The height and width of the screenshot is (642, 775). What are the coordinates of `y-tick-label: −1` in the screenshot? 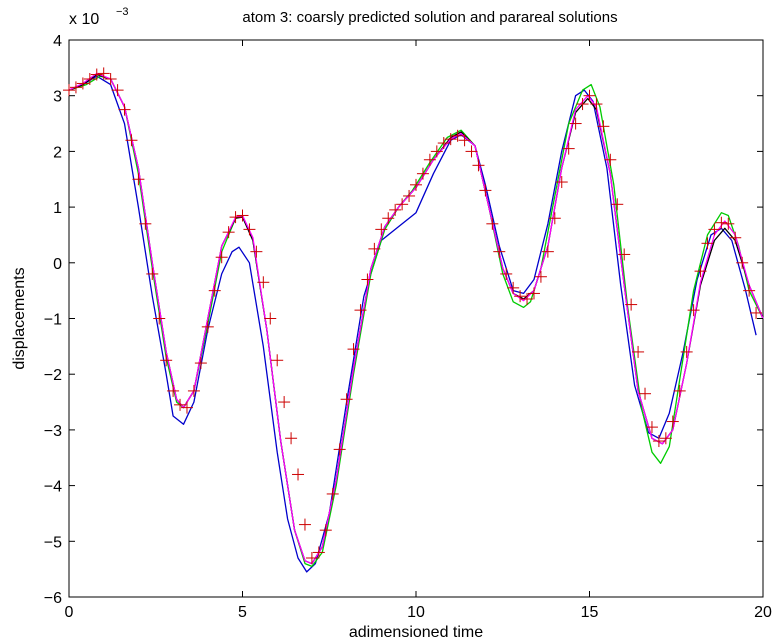 It's located at (53, 320).